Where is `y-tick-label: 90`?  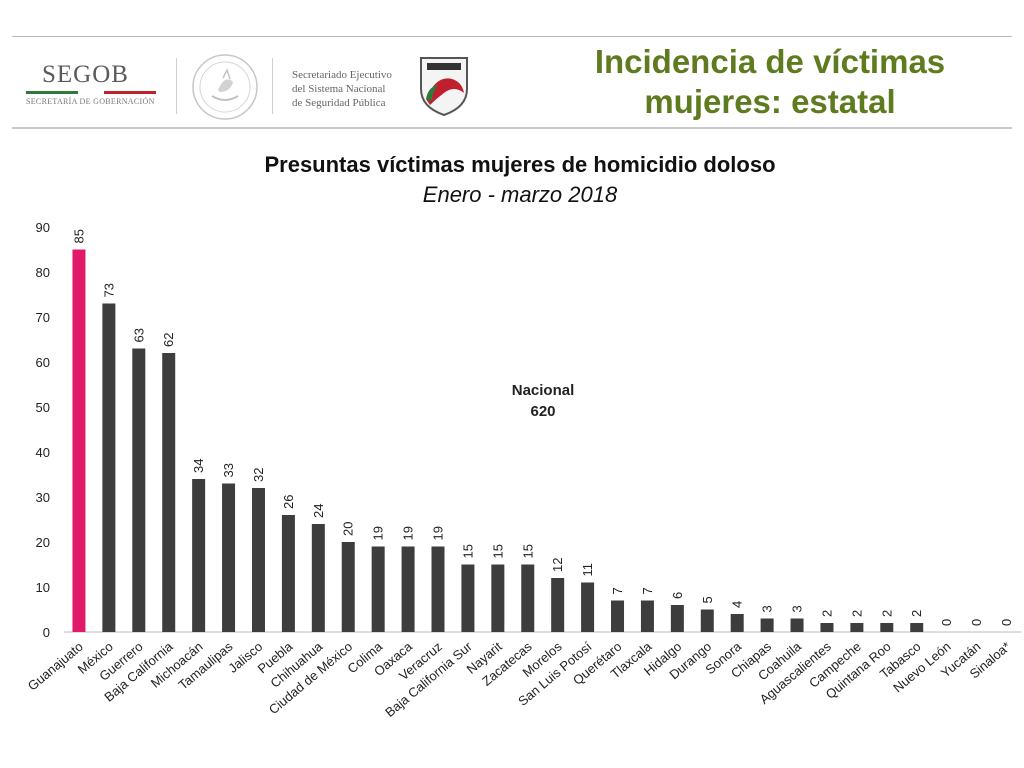
y-tick-label: 90 is located at coordinates (43, 227).